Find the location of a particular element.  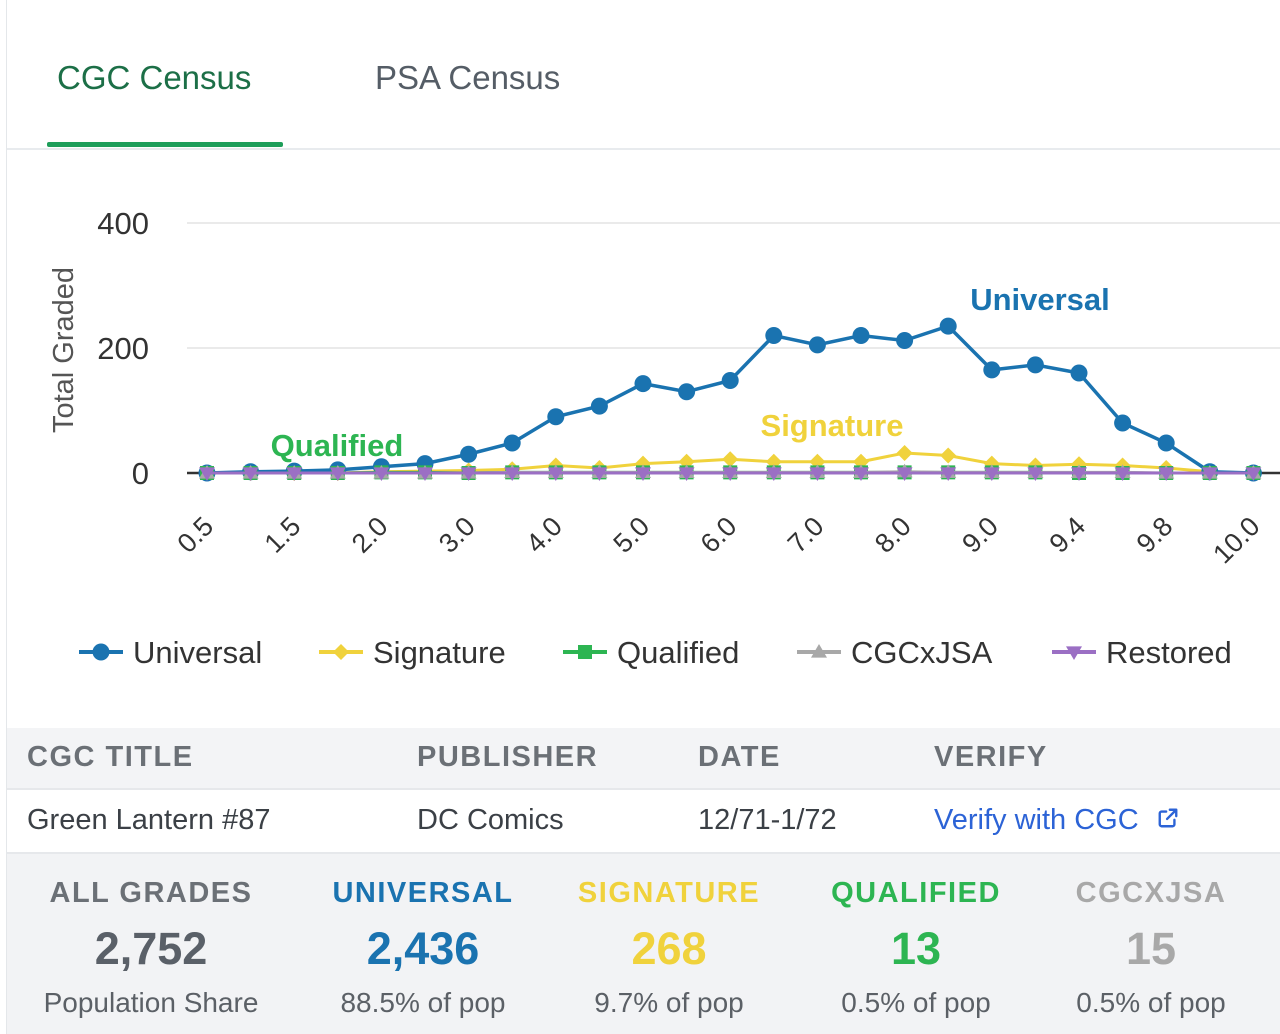

y-tick-label: 0 is located at coordinates (140, 473).